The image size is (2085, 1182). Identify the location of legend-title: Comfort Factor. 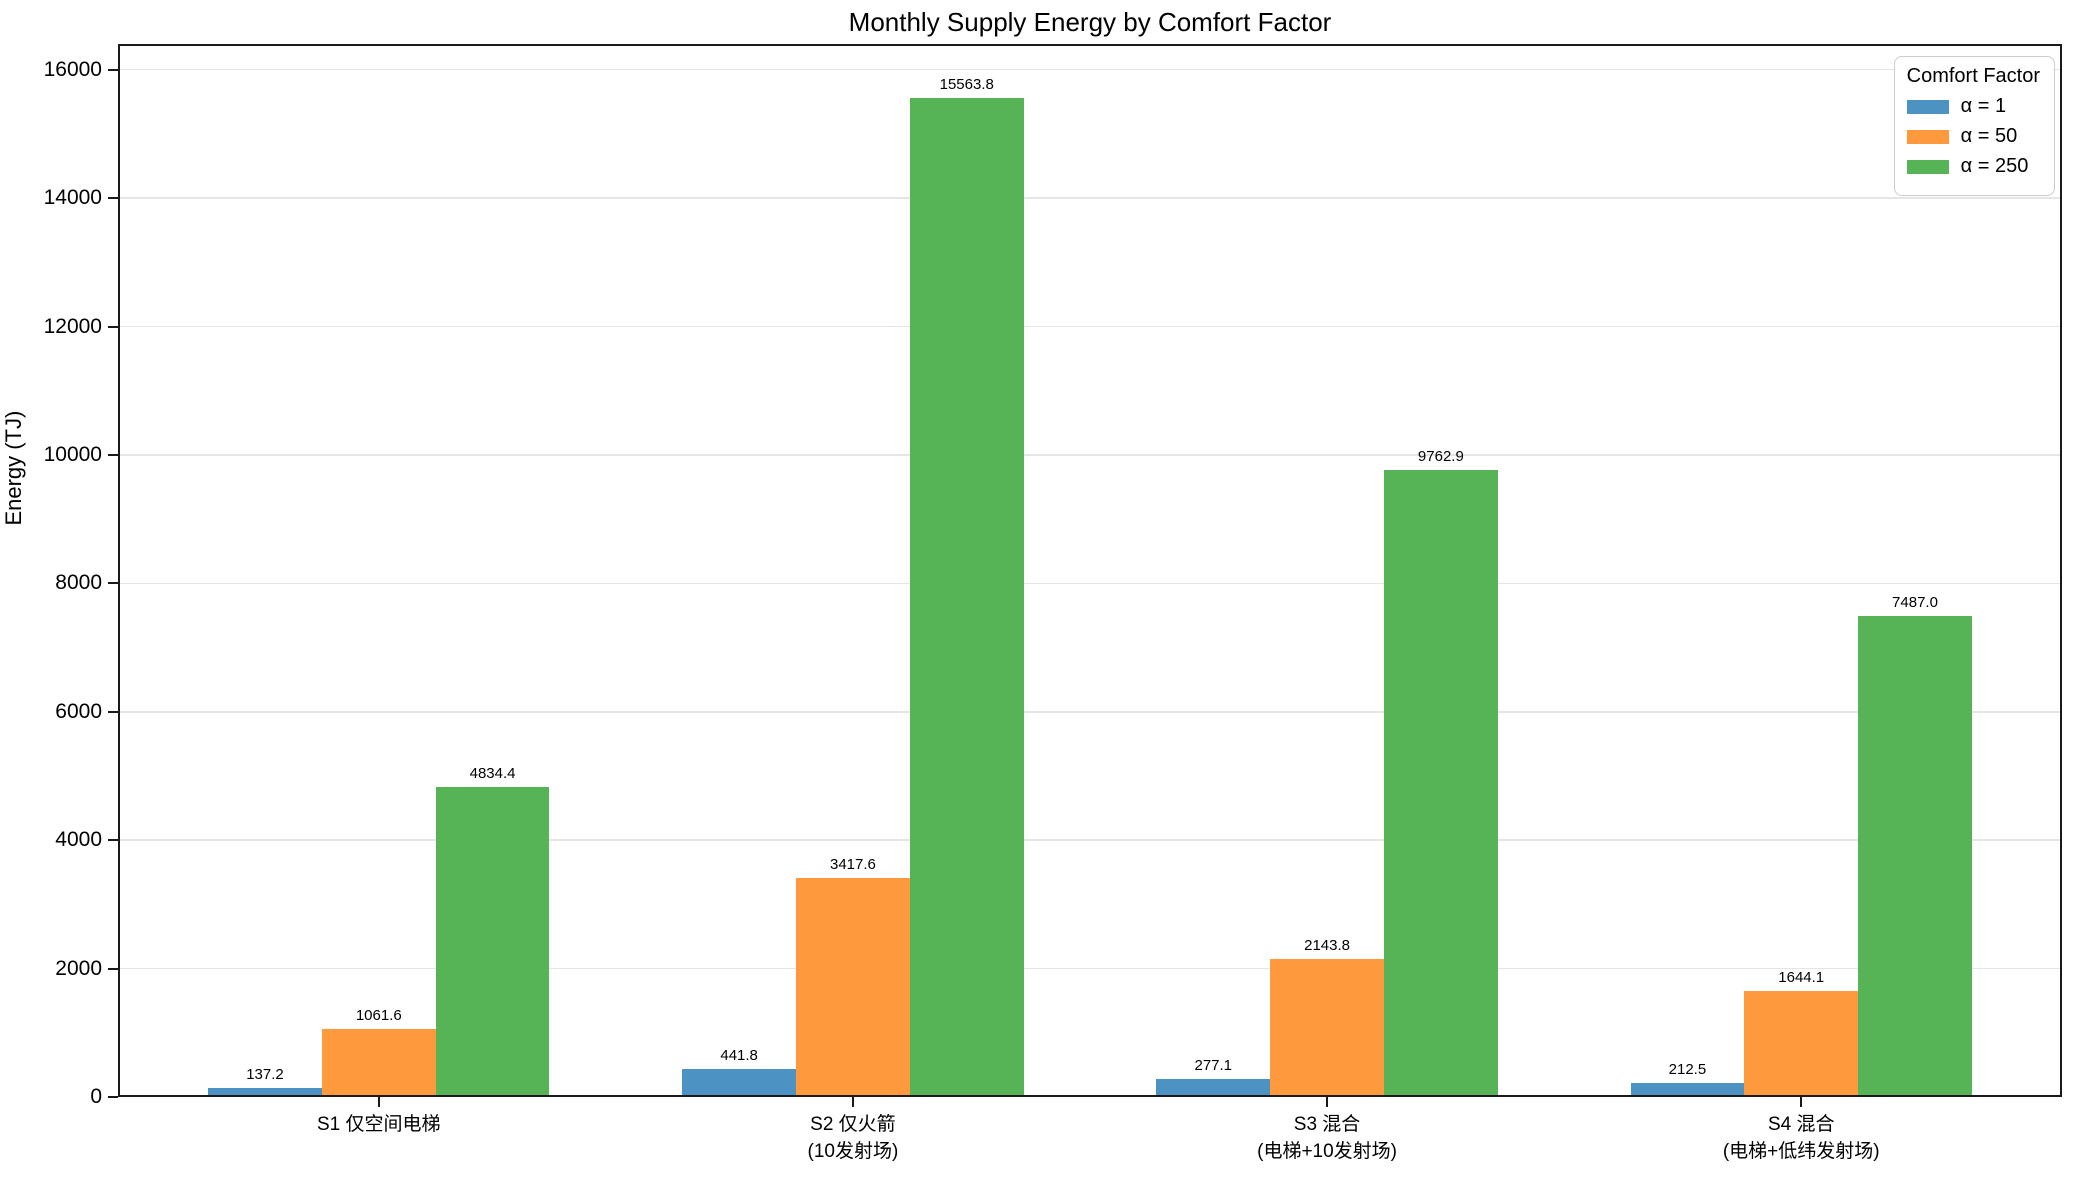
(1973, 76).